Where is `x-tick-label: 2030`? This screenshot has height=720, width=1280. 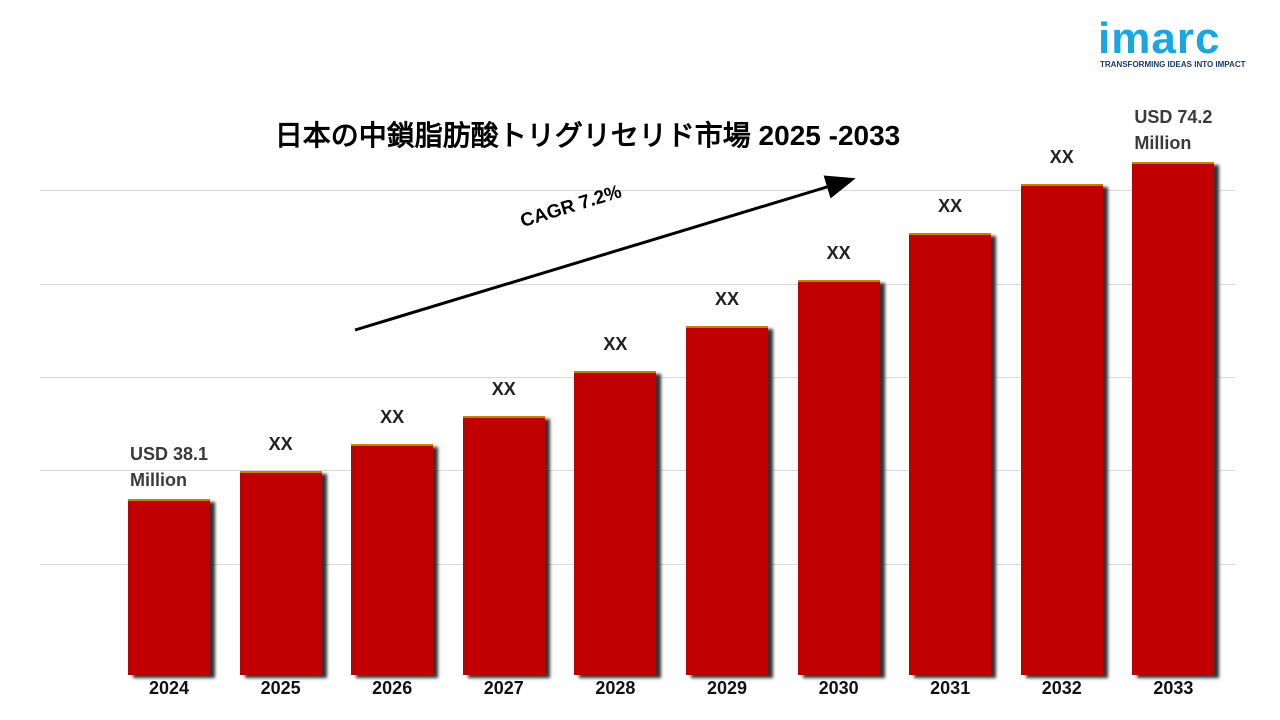 x-tick-label: 2030 is located at coordinates (838, 688).